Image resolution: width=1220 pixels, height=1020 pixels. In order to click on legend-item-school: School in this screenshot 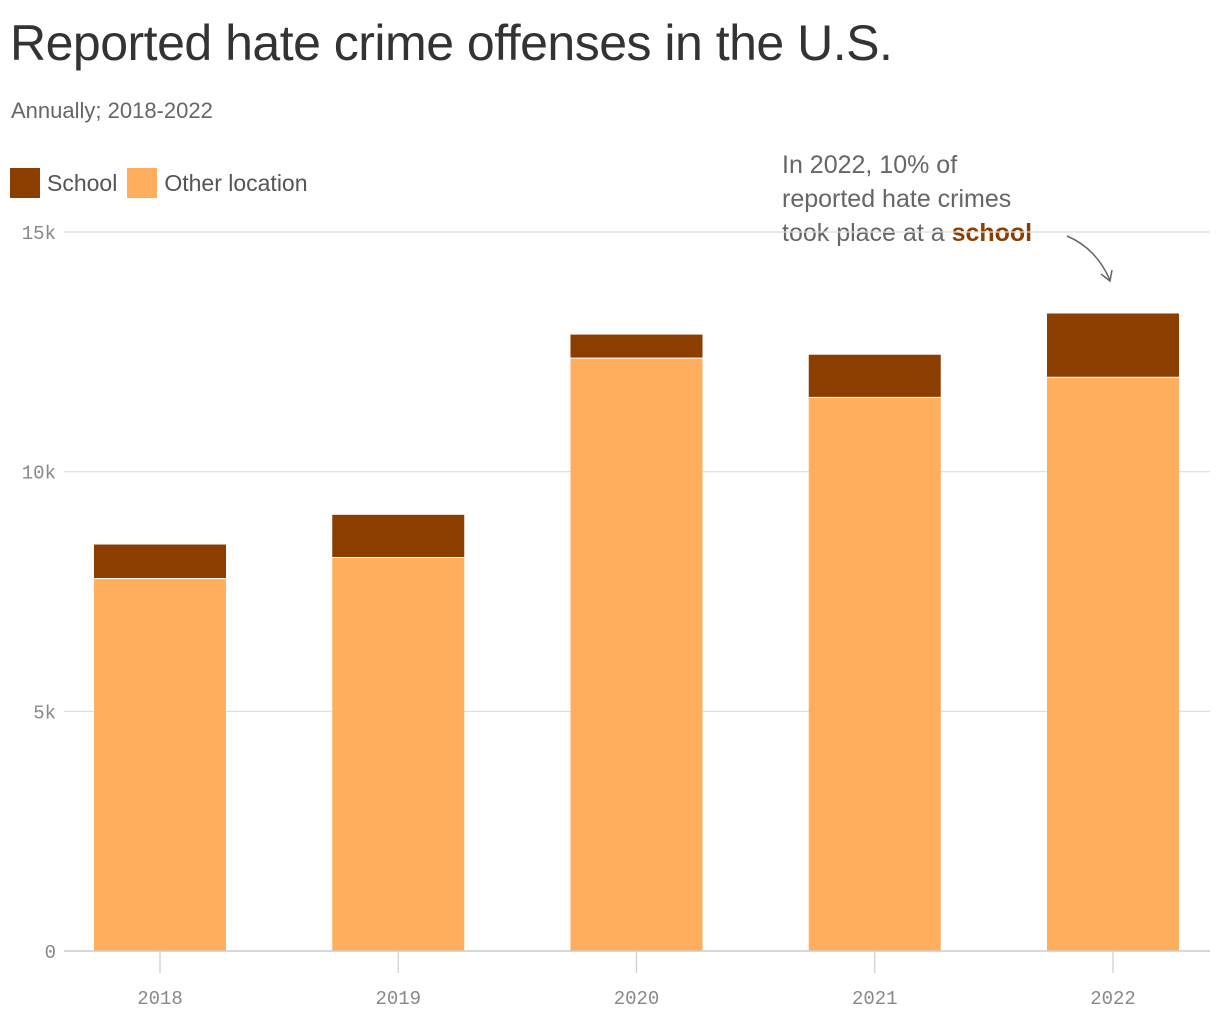, I will do `click(63, 183)`.